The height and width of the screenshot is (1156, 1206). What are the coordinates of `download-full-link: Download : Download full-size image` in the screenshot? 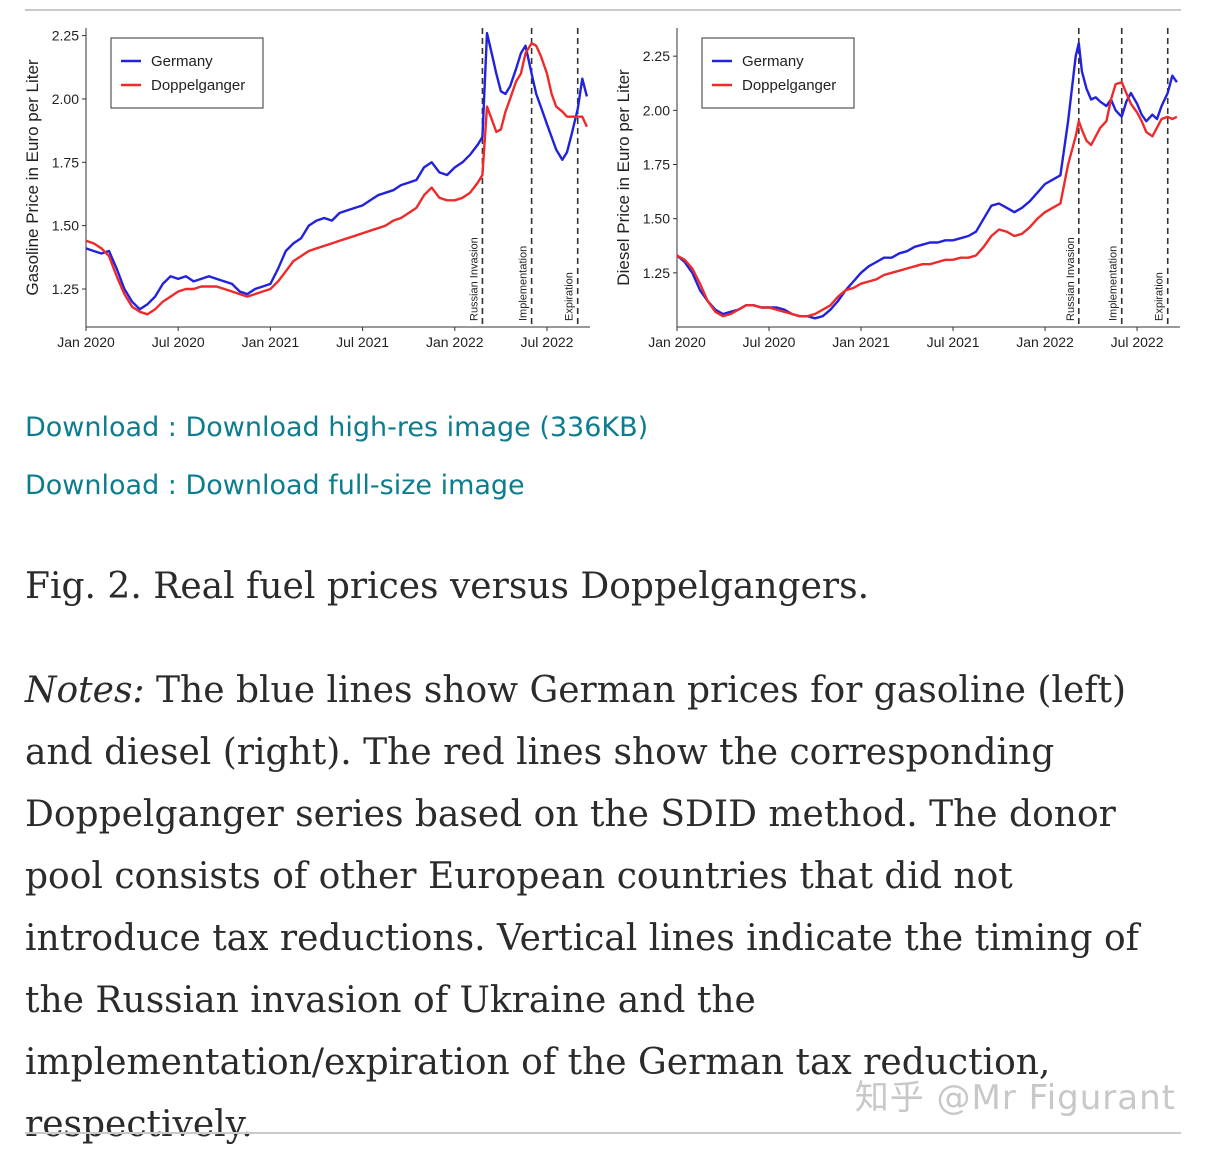 It's located at (275, 485).